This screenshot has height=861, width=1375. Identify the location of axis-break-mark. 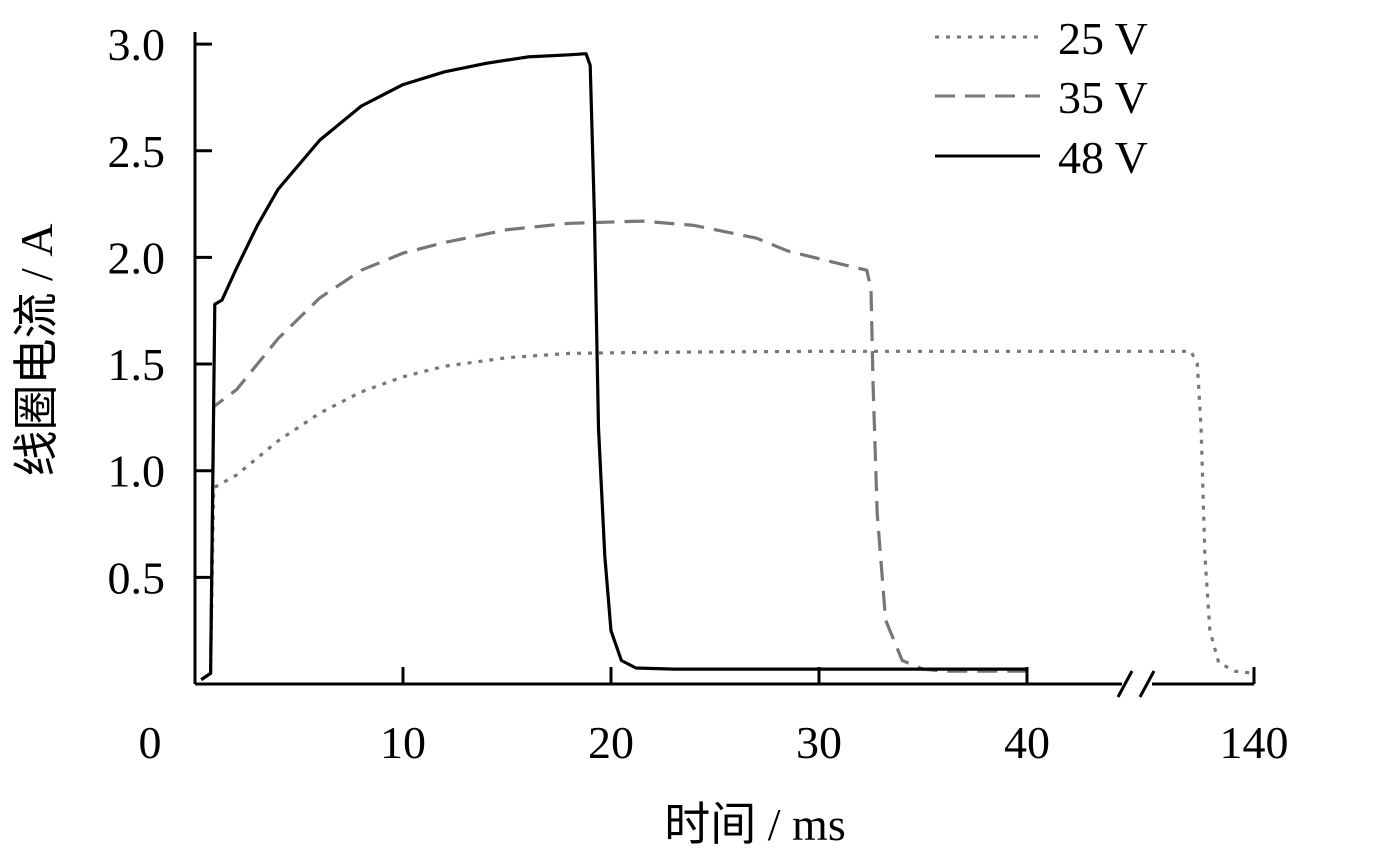
(1136, 684).